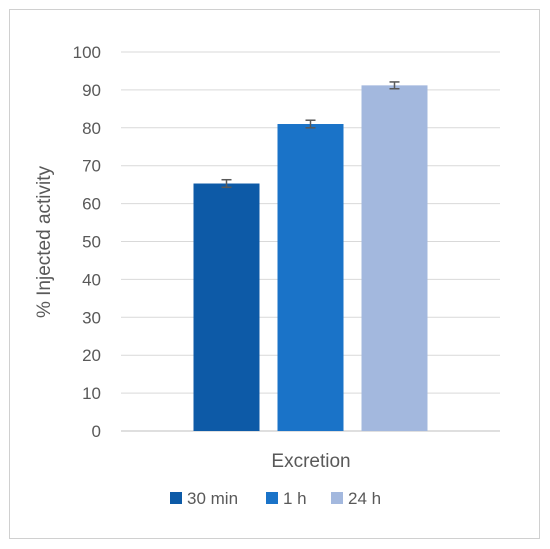 This screenshot has width=550, height=549. Describe the element at coordinates (91, 204) in the screenshot. I see `y-tick-label: 60` at that location.